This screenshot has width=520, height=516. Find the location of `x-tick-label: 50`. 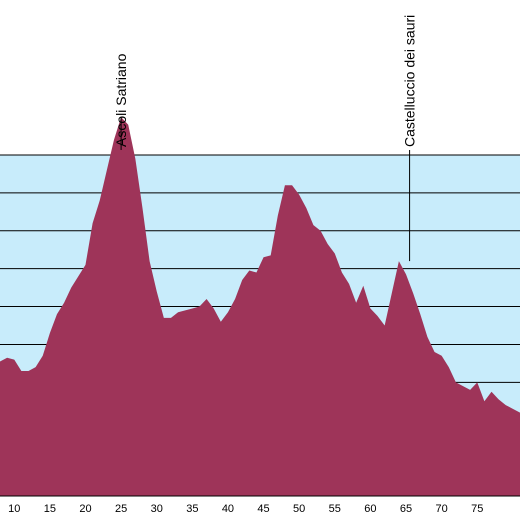

x-tick-label: 50 is located at coordinates (299, 509).